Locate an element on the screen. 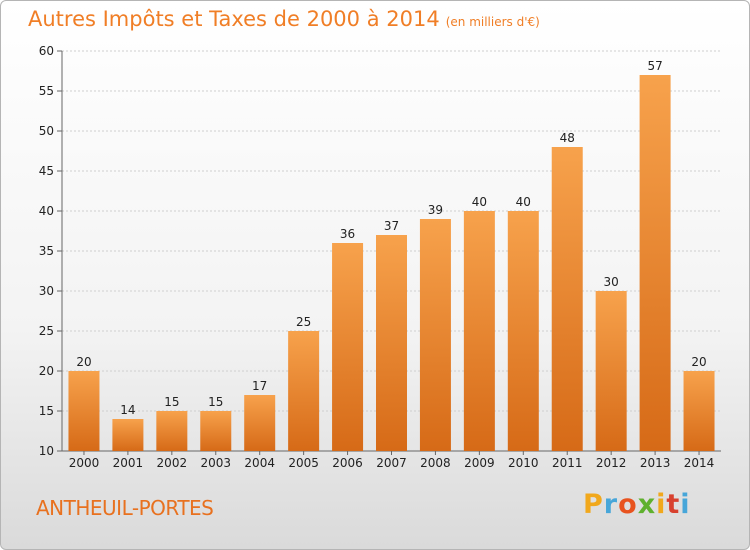 Image resolution: width=750 pixels, height=550 pixels. bar-value-label: 48 is located at coordinates (567, 138).